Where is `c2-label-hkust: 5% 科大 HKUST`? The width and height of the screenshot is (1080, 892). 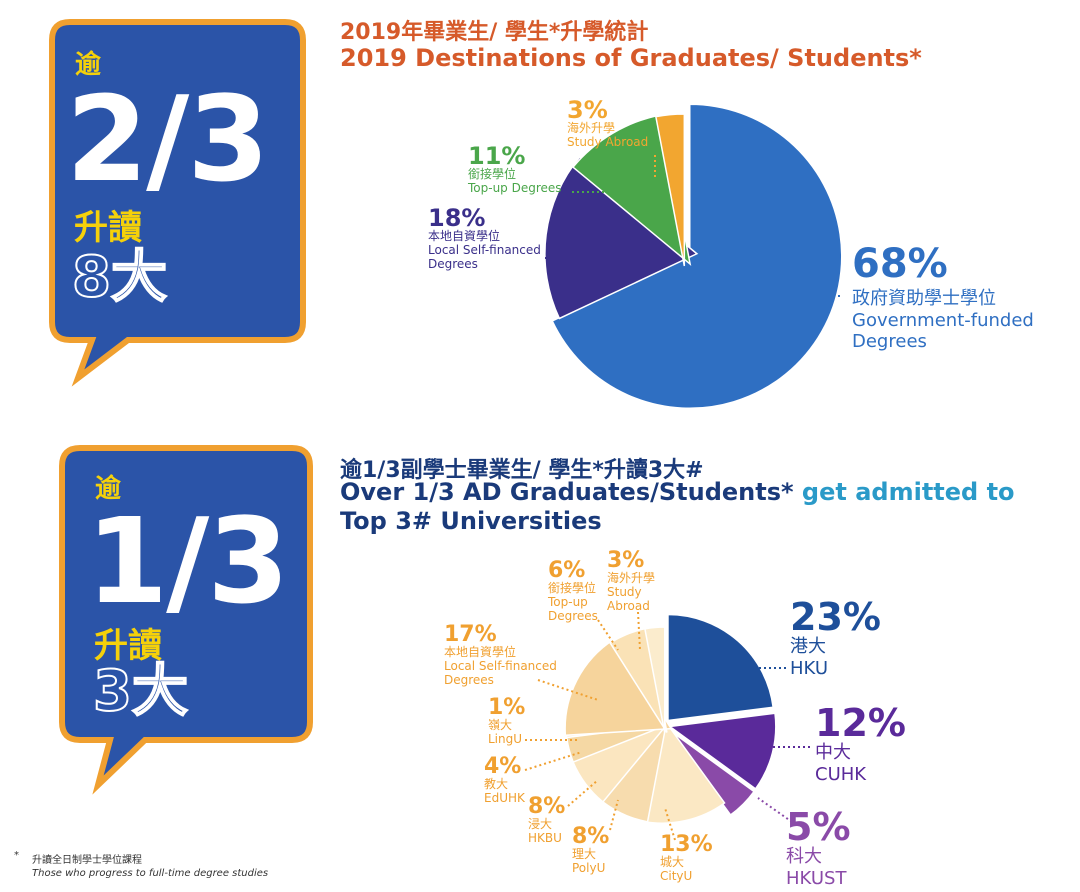
c2-label-hkust: 5% 科大 HKUST is located at coordinates (818, 848).